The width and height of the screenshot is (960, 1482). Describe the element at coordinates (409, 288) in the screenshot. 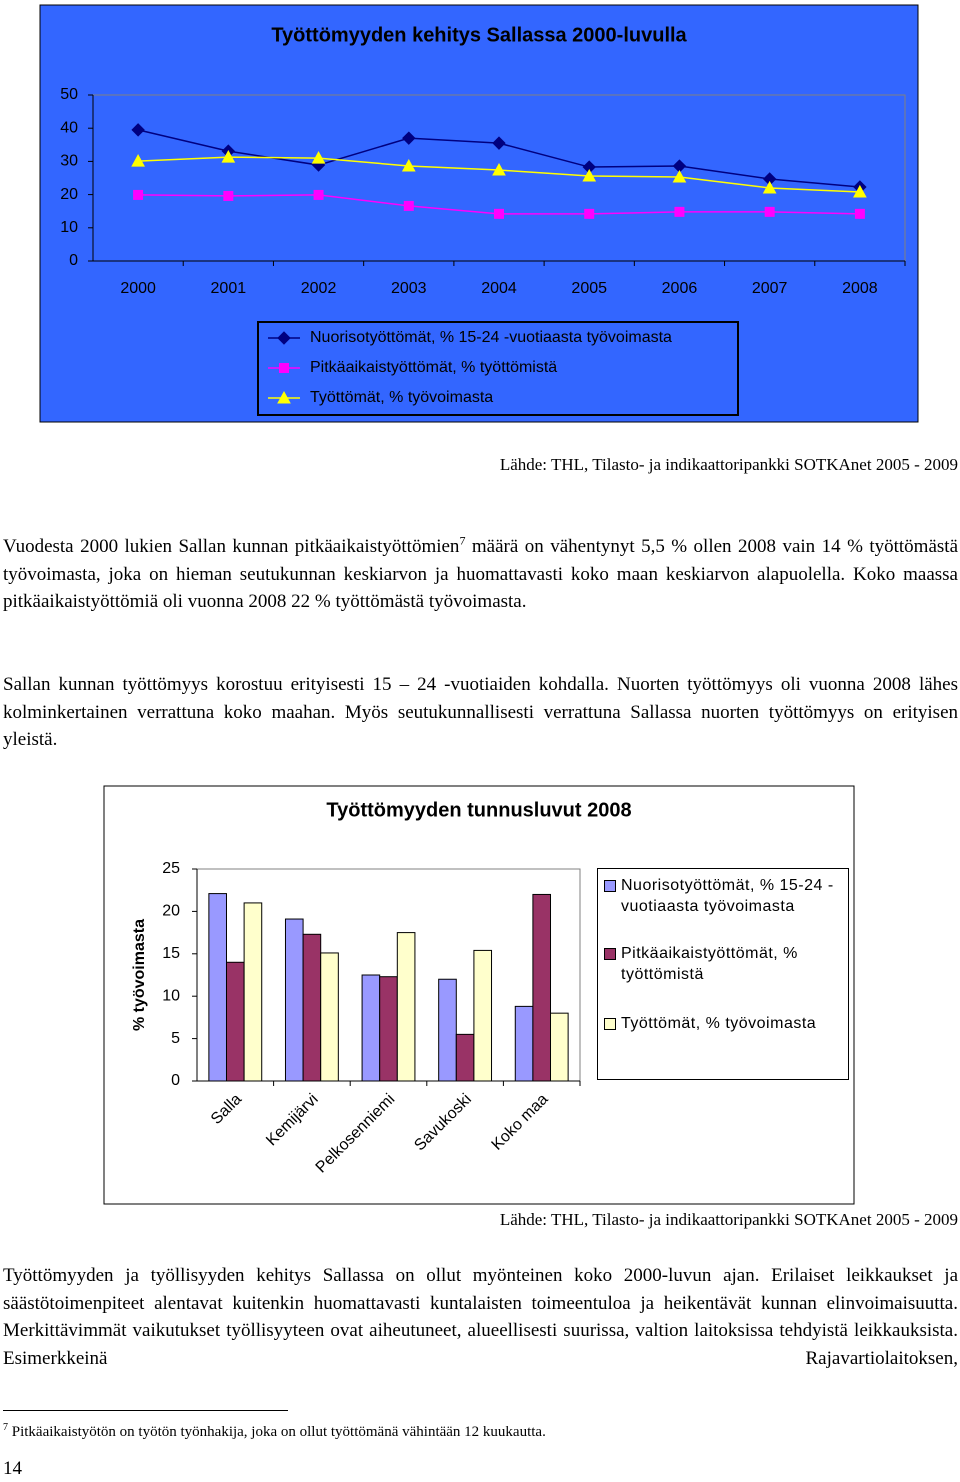

I see `x-tick-label: 2003` at that location.